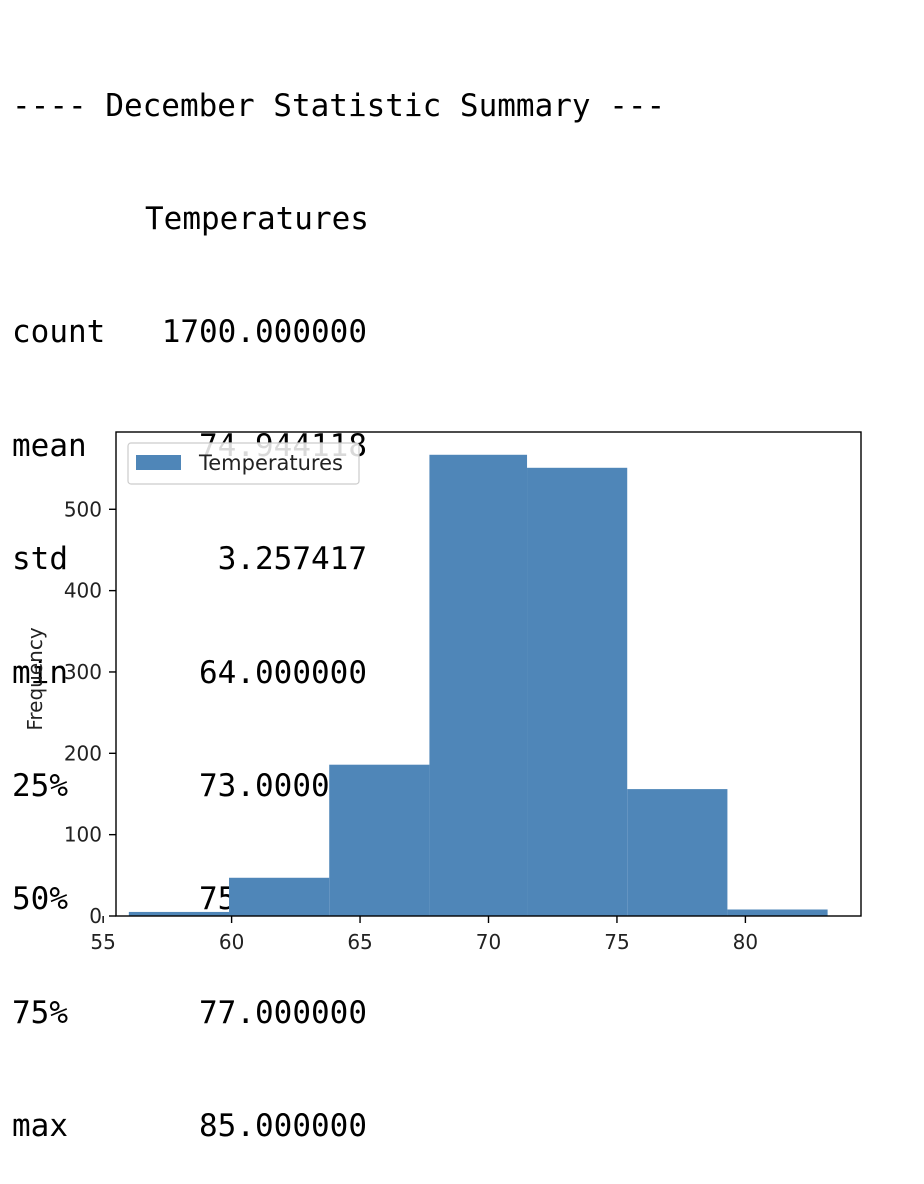 This screenshot has width=924, height=1184. What do you see at coordinates (264, 332) in the screenshot?
I see `summary-row-value: 1700.000000` at bounding box center [264, 332].